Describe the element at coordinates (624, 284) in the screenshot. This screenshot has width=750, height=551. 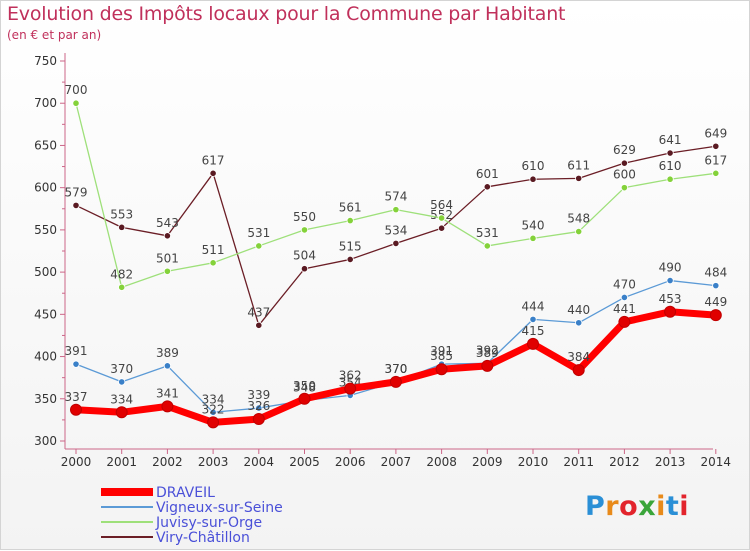
I see `data-label-vigneux-sur-seine: 470` at that location.